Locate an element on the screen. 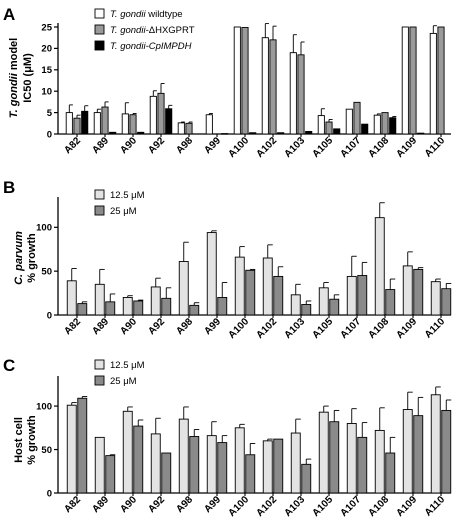 The height and width of the screenshot is (521, 456). y-tick-label: 25 is located at coordinates (46, 27).